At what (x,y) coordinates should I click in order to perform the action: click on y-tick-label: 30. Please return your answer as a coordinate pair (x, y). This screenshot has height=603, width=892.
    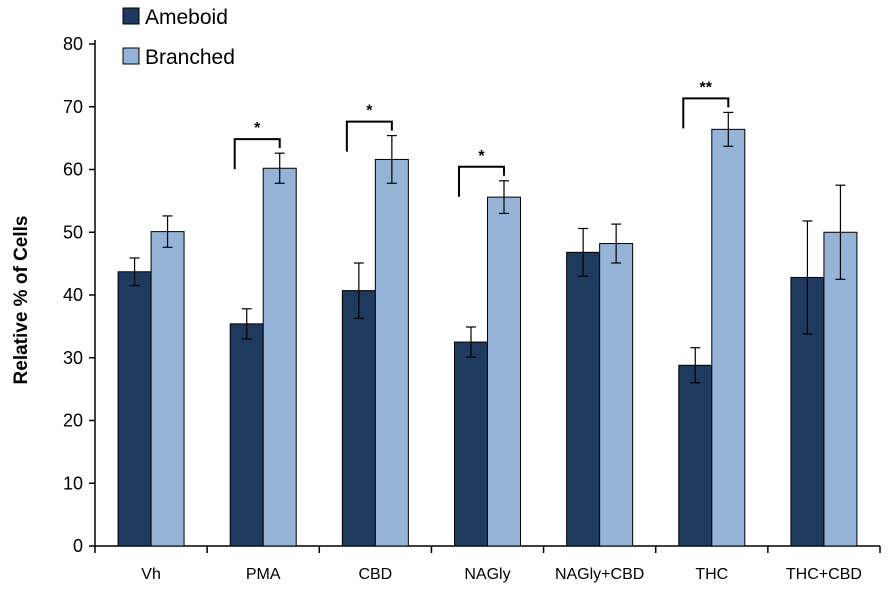
    Looking at the image, I should click on (73, 358).